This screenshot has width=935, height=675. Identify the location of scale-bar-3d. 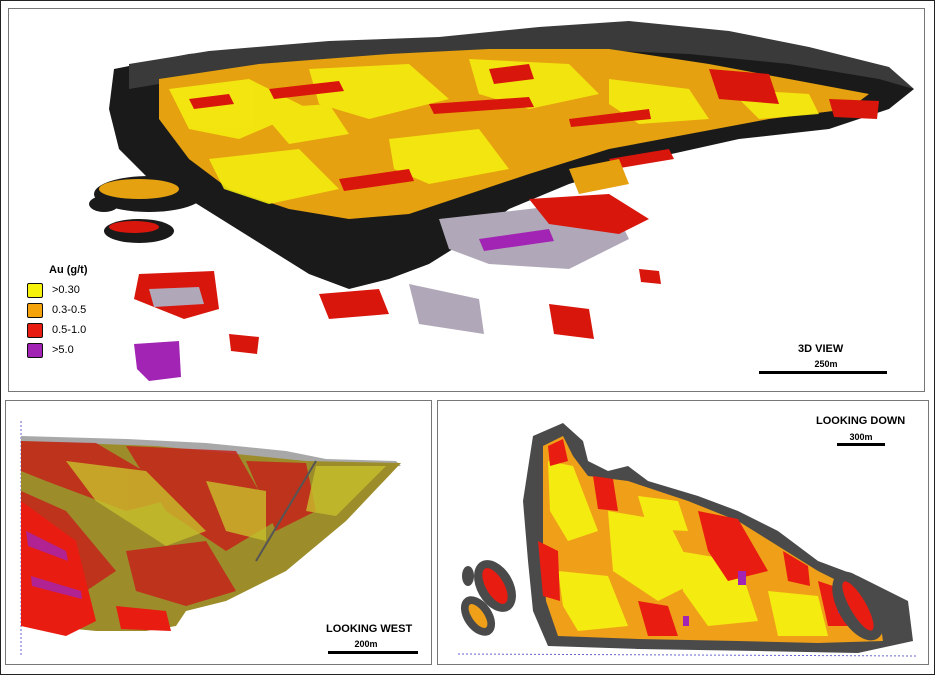
(823, 372).